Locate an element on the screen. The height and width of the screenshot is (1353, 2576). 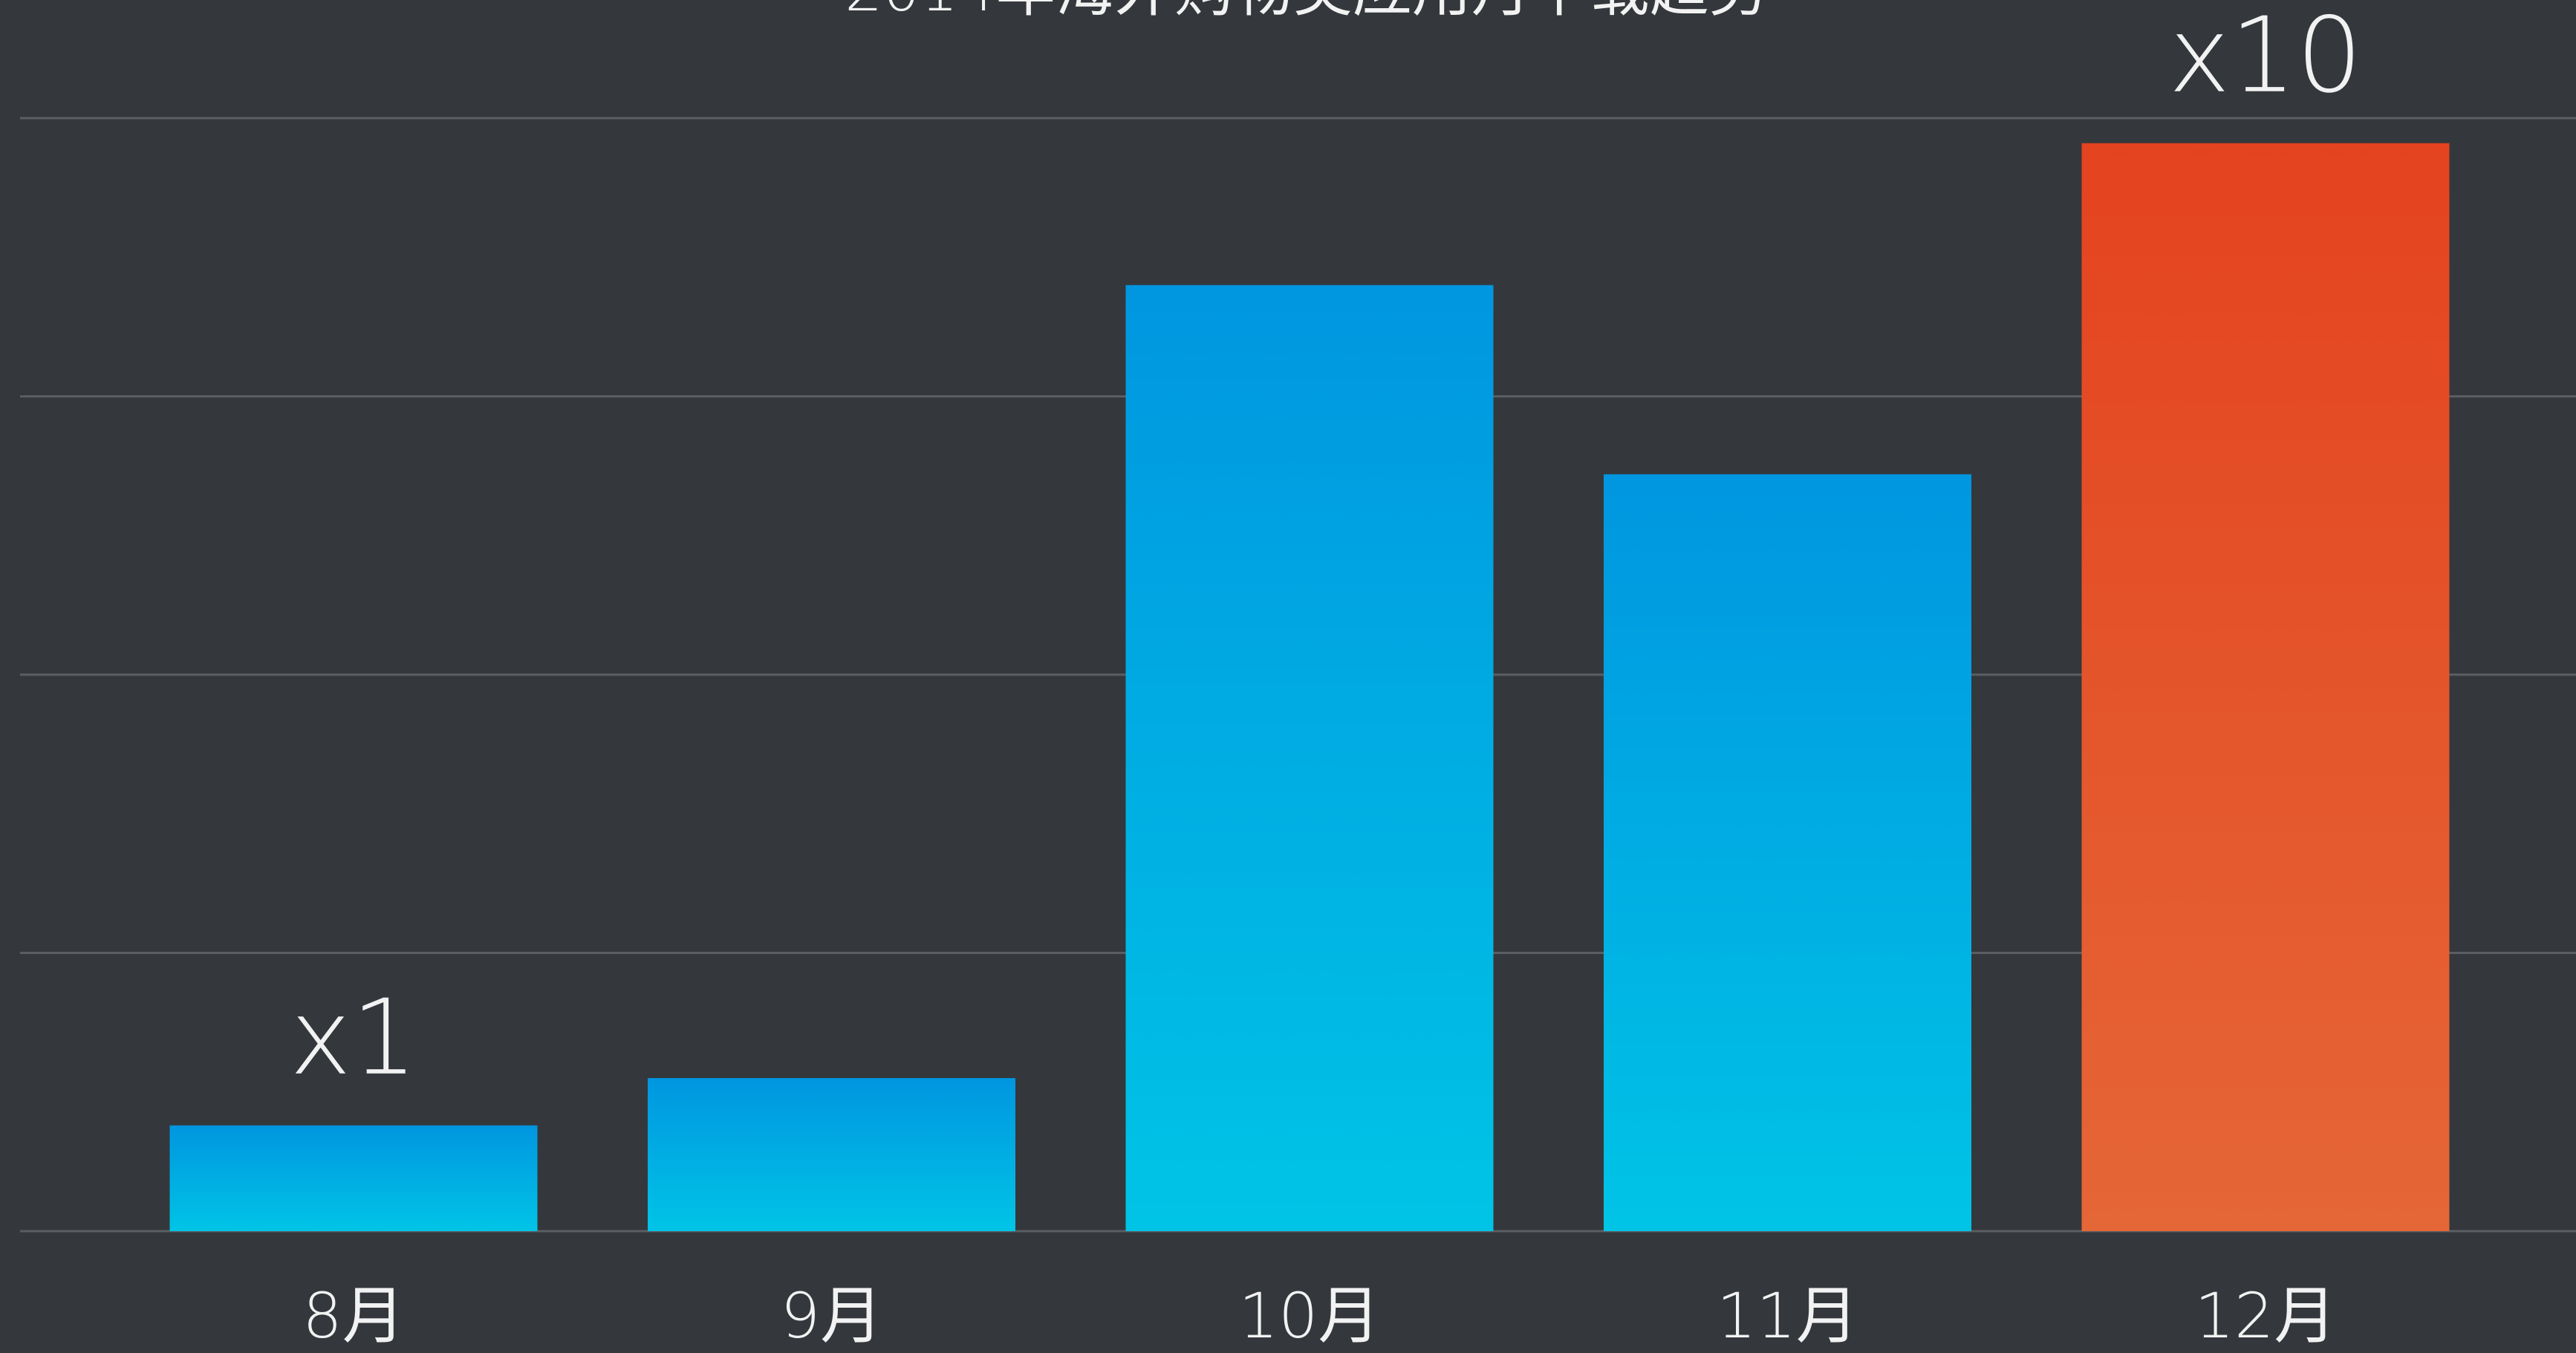
x-tick-label: 10月 is located at coordinates (1310, 1315).